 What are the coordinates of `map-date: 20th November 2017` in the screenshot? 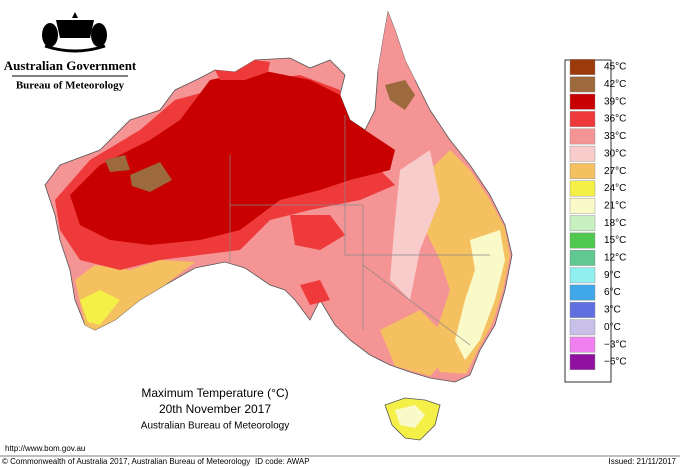 It's located at (215, 409).